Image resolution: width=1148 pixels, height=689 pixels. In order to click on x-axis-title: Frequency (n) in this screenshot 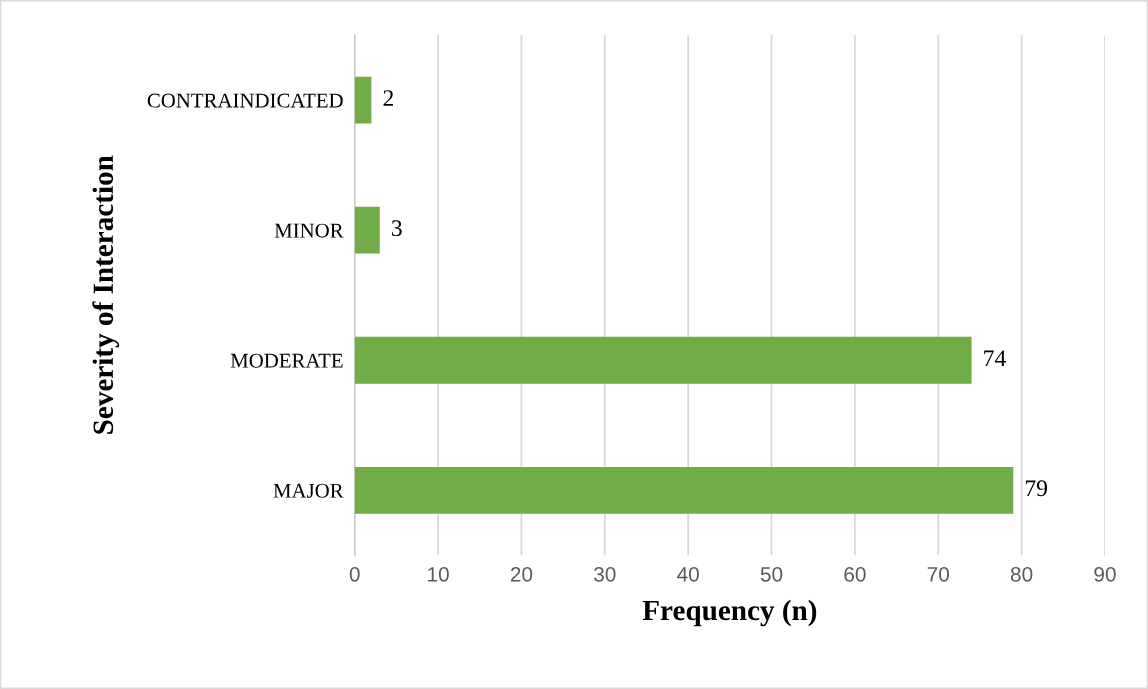, I will do `click(729, 613)`.